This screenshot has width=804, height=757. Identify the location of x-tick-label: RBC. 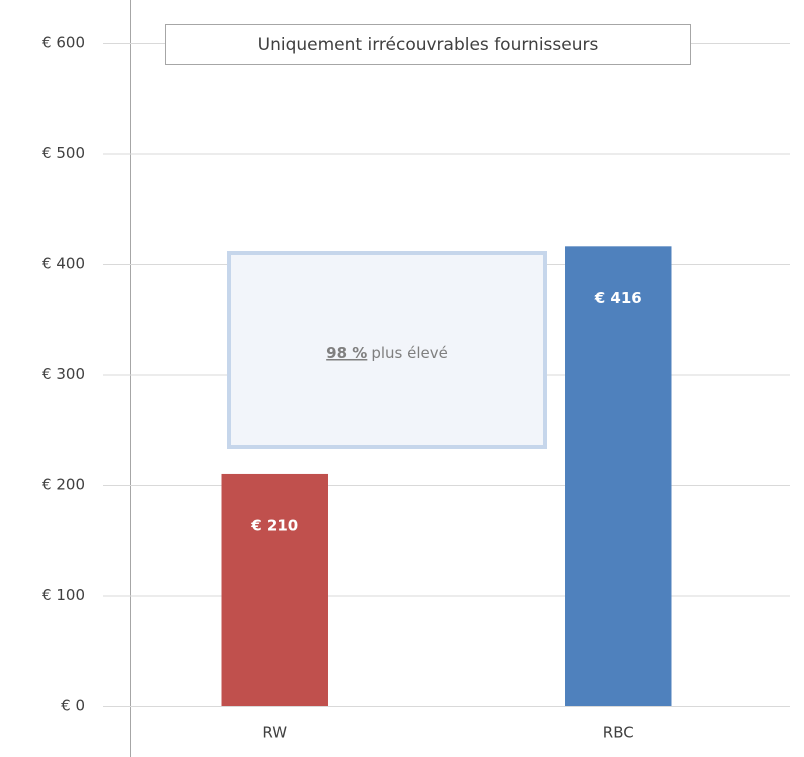
(618, 733).